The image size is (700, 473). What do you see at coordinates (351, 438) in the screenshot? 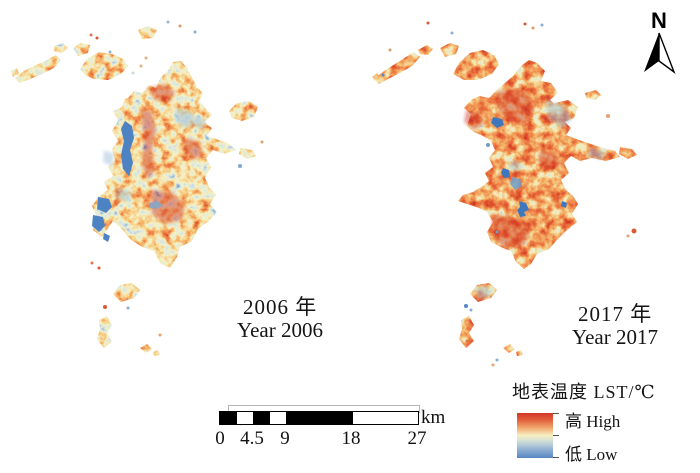
I see `scalebar-tick-18: 18` at bounding box center [351, 438].